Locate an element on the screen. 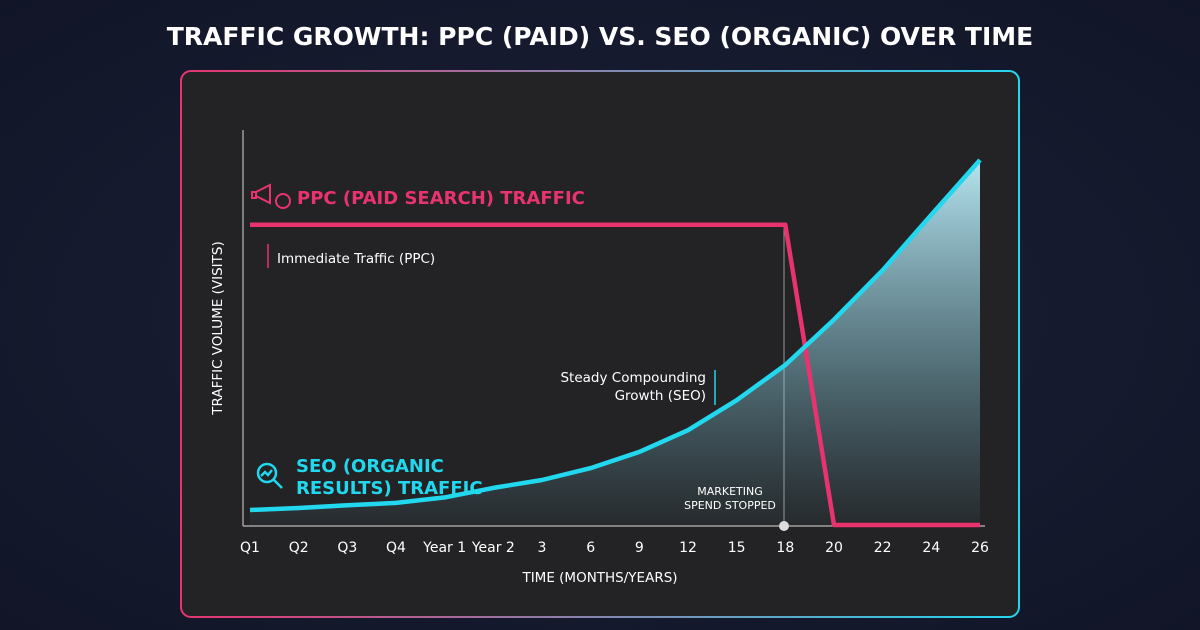  x-tick-label: 15 is located at coordinates (737, 548).